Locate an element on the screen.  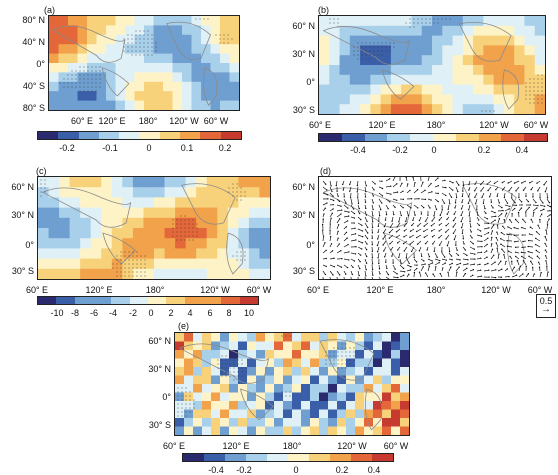
colorbar-a is located at coordinates (139, 135).